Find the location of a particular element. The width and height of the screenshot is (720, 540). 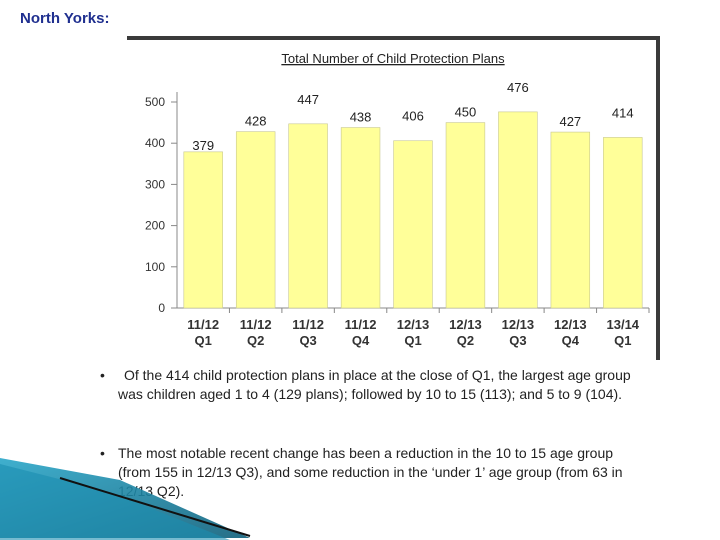

y-tick-label: 0 is located at coordinates (161, 308).